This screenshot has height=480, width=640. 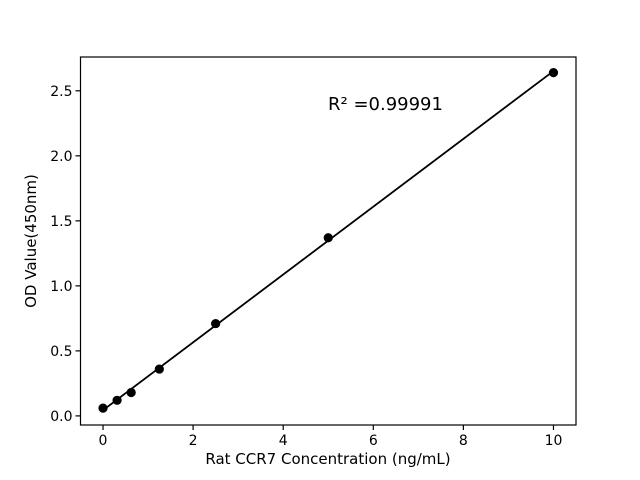 What do you see at coordinates (193, 441) in the screenshot?
I see `x-tick-label: 2` at bounding box center [193, 441].